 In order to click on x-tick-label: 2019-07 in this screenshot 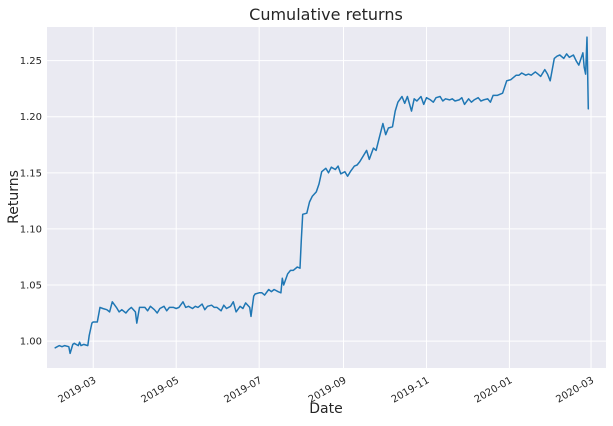, I will do `click(243, 390)`.